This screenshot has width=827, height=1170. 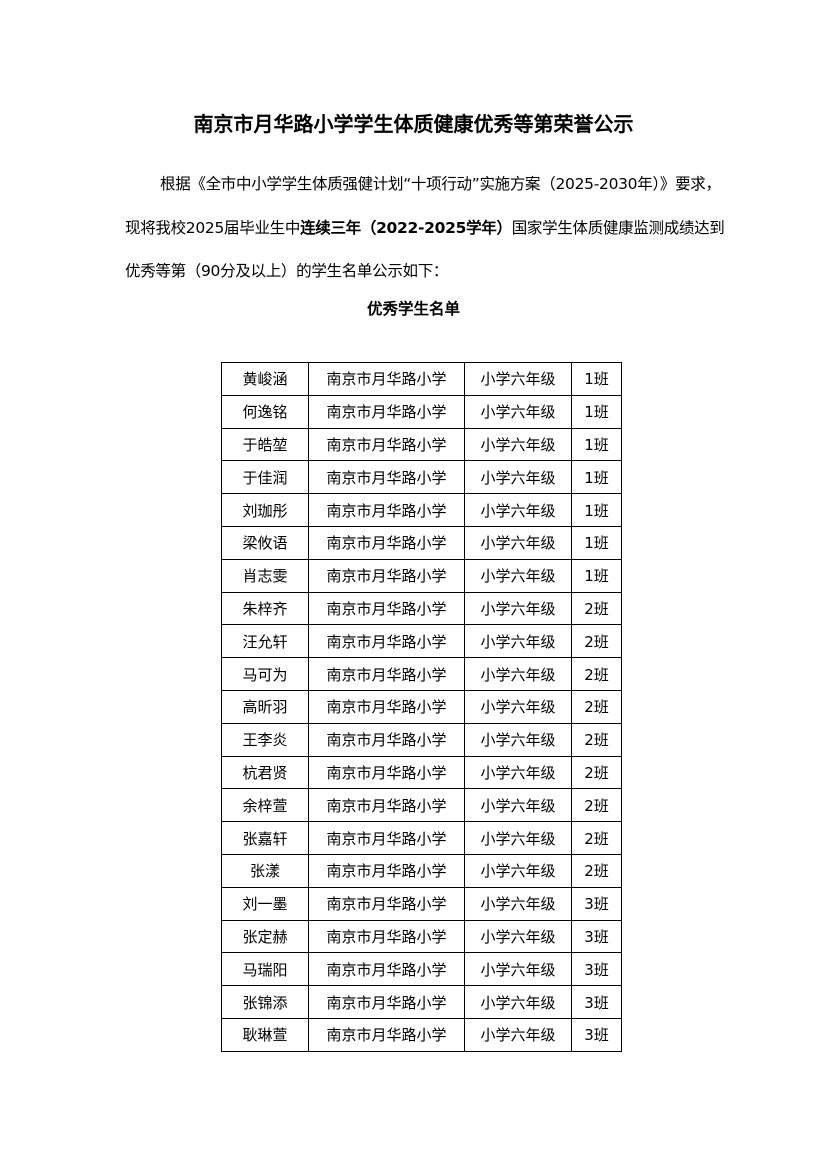 I want to click on table-row: 于佳润 南京市月华路小学 小学六年级 1班, so click(x=421, y=477).